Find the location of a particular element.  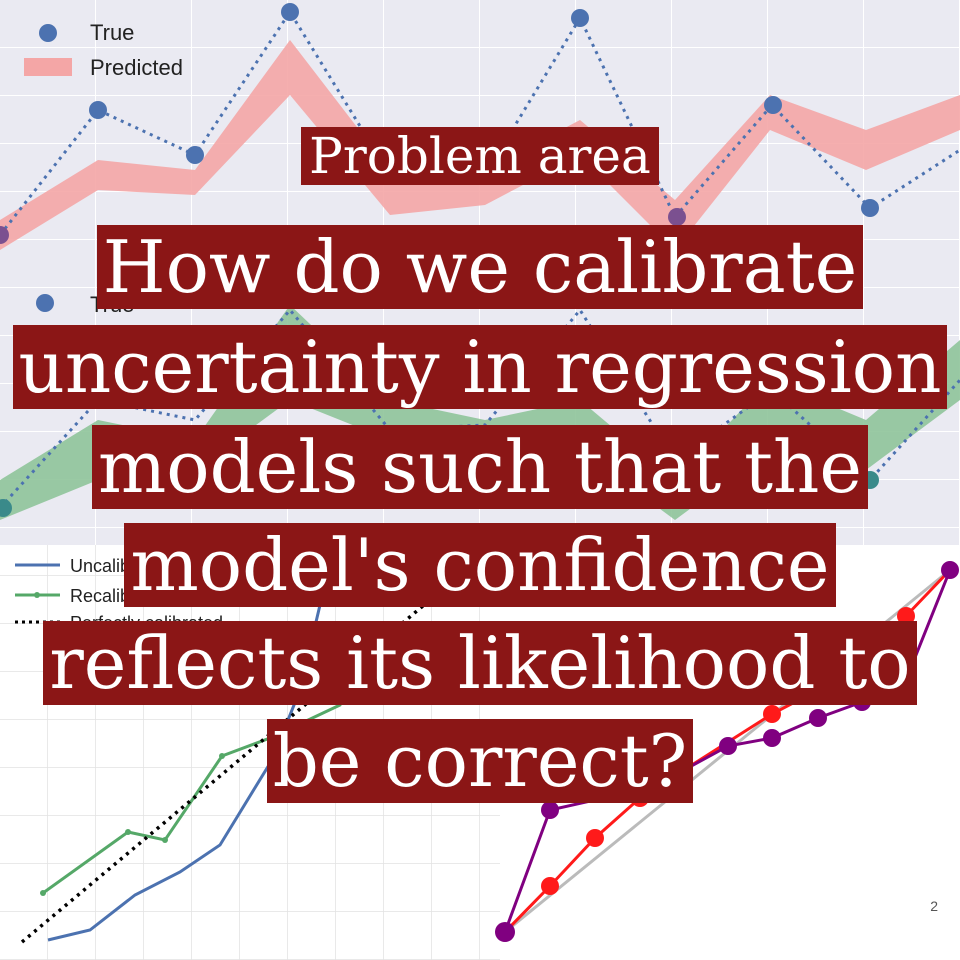

category-label: Problem area is located at coordinates (480, 156).